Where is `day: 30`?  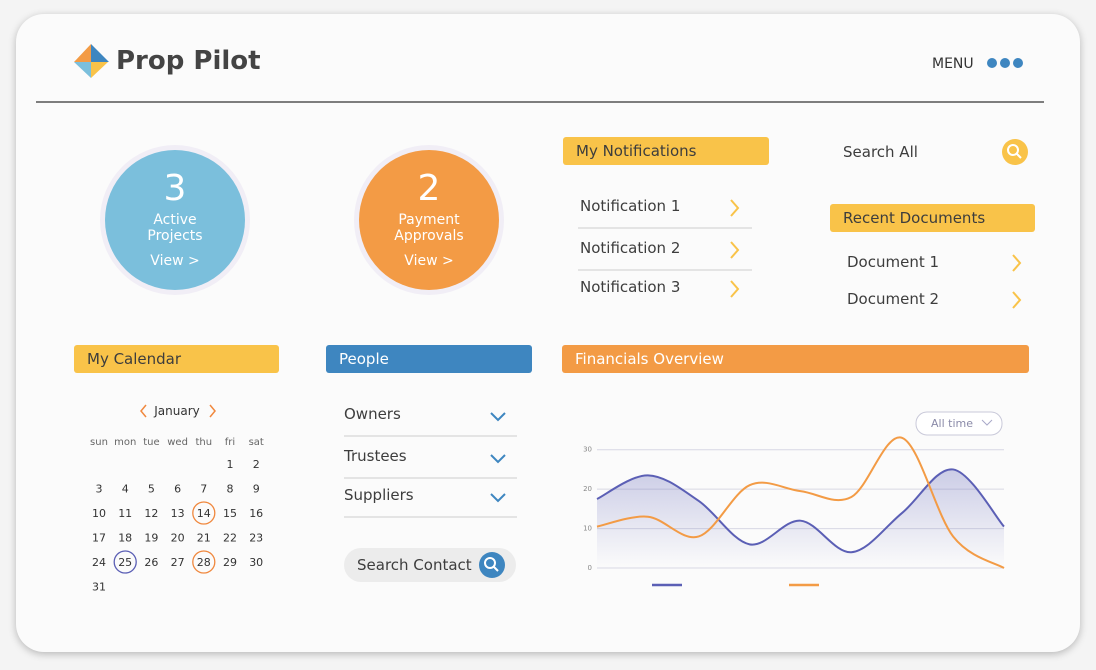 day: 30 is located at coordinates (256, 562).